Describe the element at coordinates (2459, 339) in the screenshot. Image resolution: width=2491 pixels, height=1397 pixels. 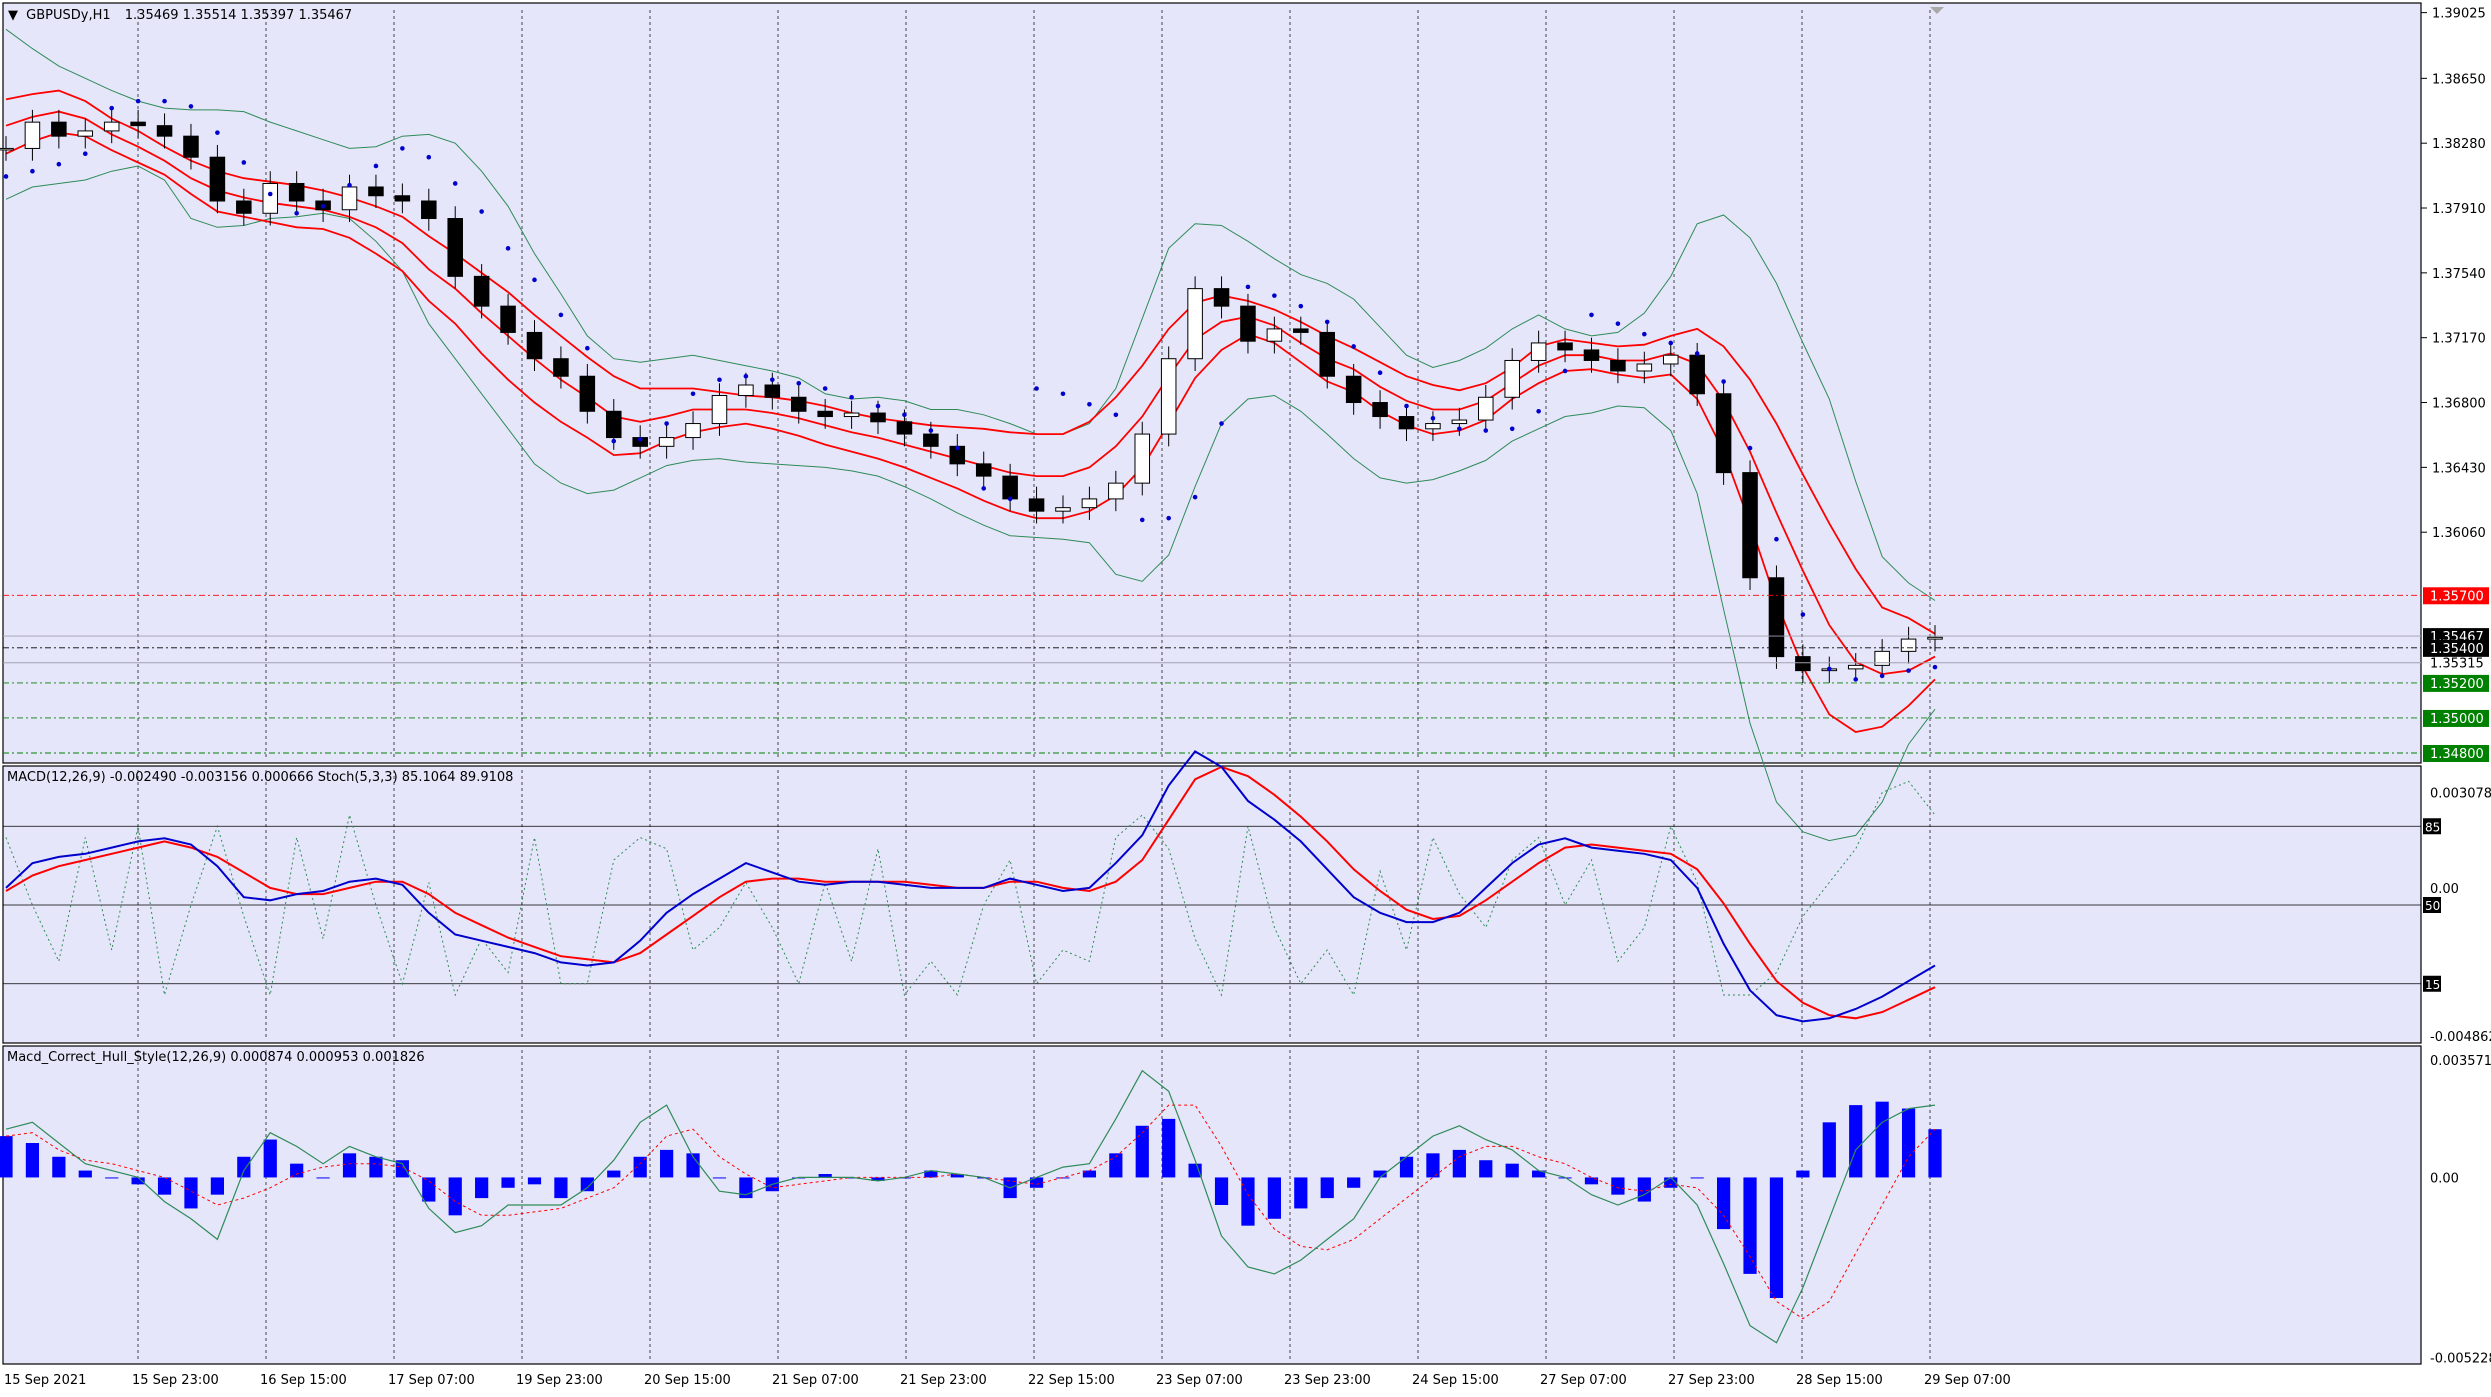
I see `price-tick-label: 1.37170` at that location.